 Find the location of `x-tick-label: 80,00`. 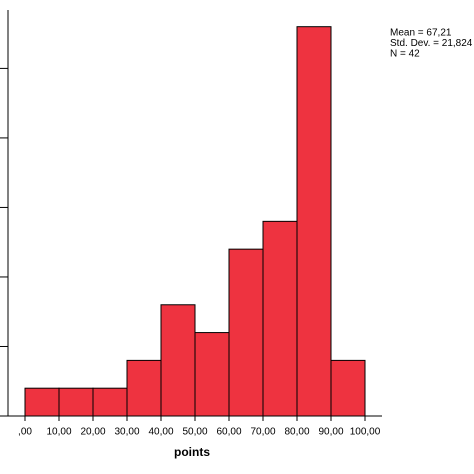

x-tick-label: 80,00 is located at coordinates (296, 432).